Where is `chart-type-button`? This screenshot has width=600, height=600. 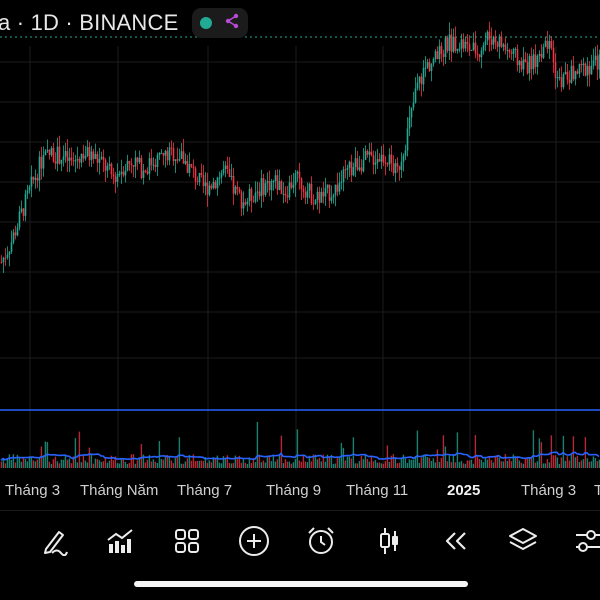
chart-type-button is located at coordinates (390, 541).